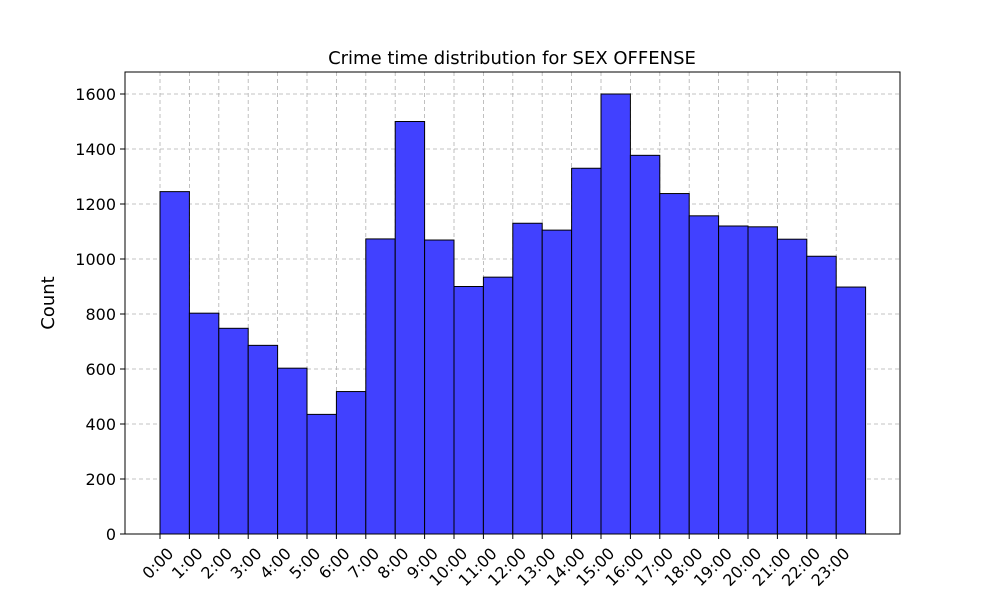 Image resolution: width=1000 pixels, height=600 pixels. I want to click on x-tick-label: 8:00, so click(393, 563).